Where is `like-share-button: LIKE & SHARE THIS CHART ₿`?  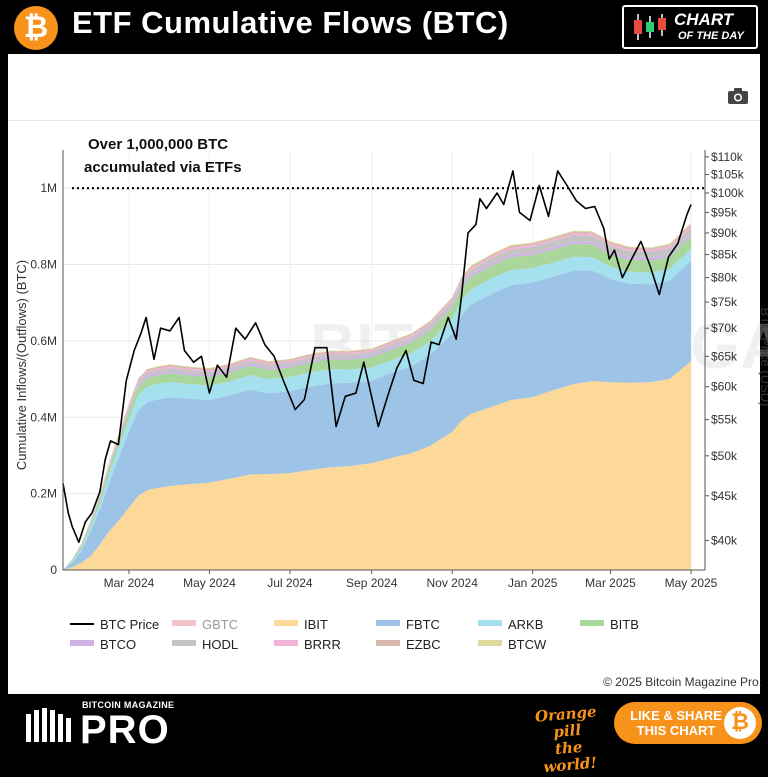
like-share-button: LIKE & SHARE THIS CHART ₿ is located at coordinates (688, 723).